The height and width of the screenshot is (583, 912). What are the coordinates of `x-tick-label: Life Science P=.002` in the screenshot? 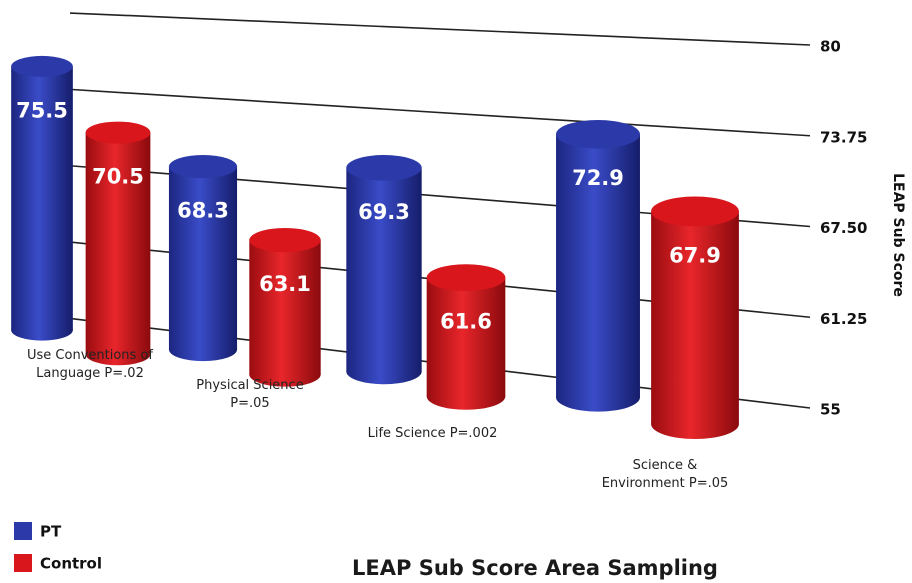 It's located at (432, 433).